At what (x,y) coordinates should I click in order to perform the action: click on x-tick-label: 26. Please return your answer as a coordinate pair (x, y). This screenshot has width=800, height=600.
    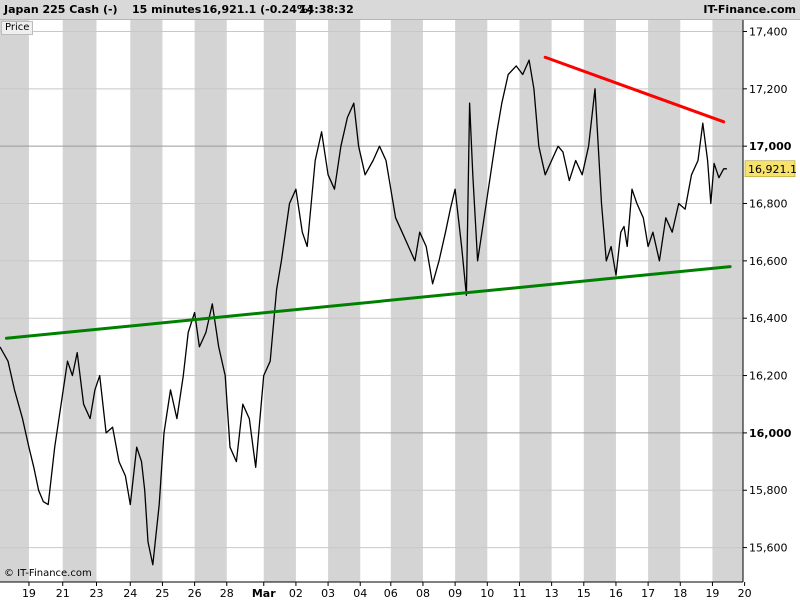
    Looking at the image, I should click on (195, 593).